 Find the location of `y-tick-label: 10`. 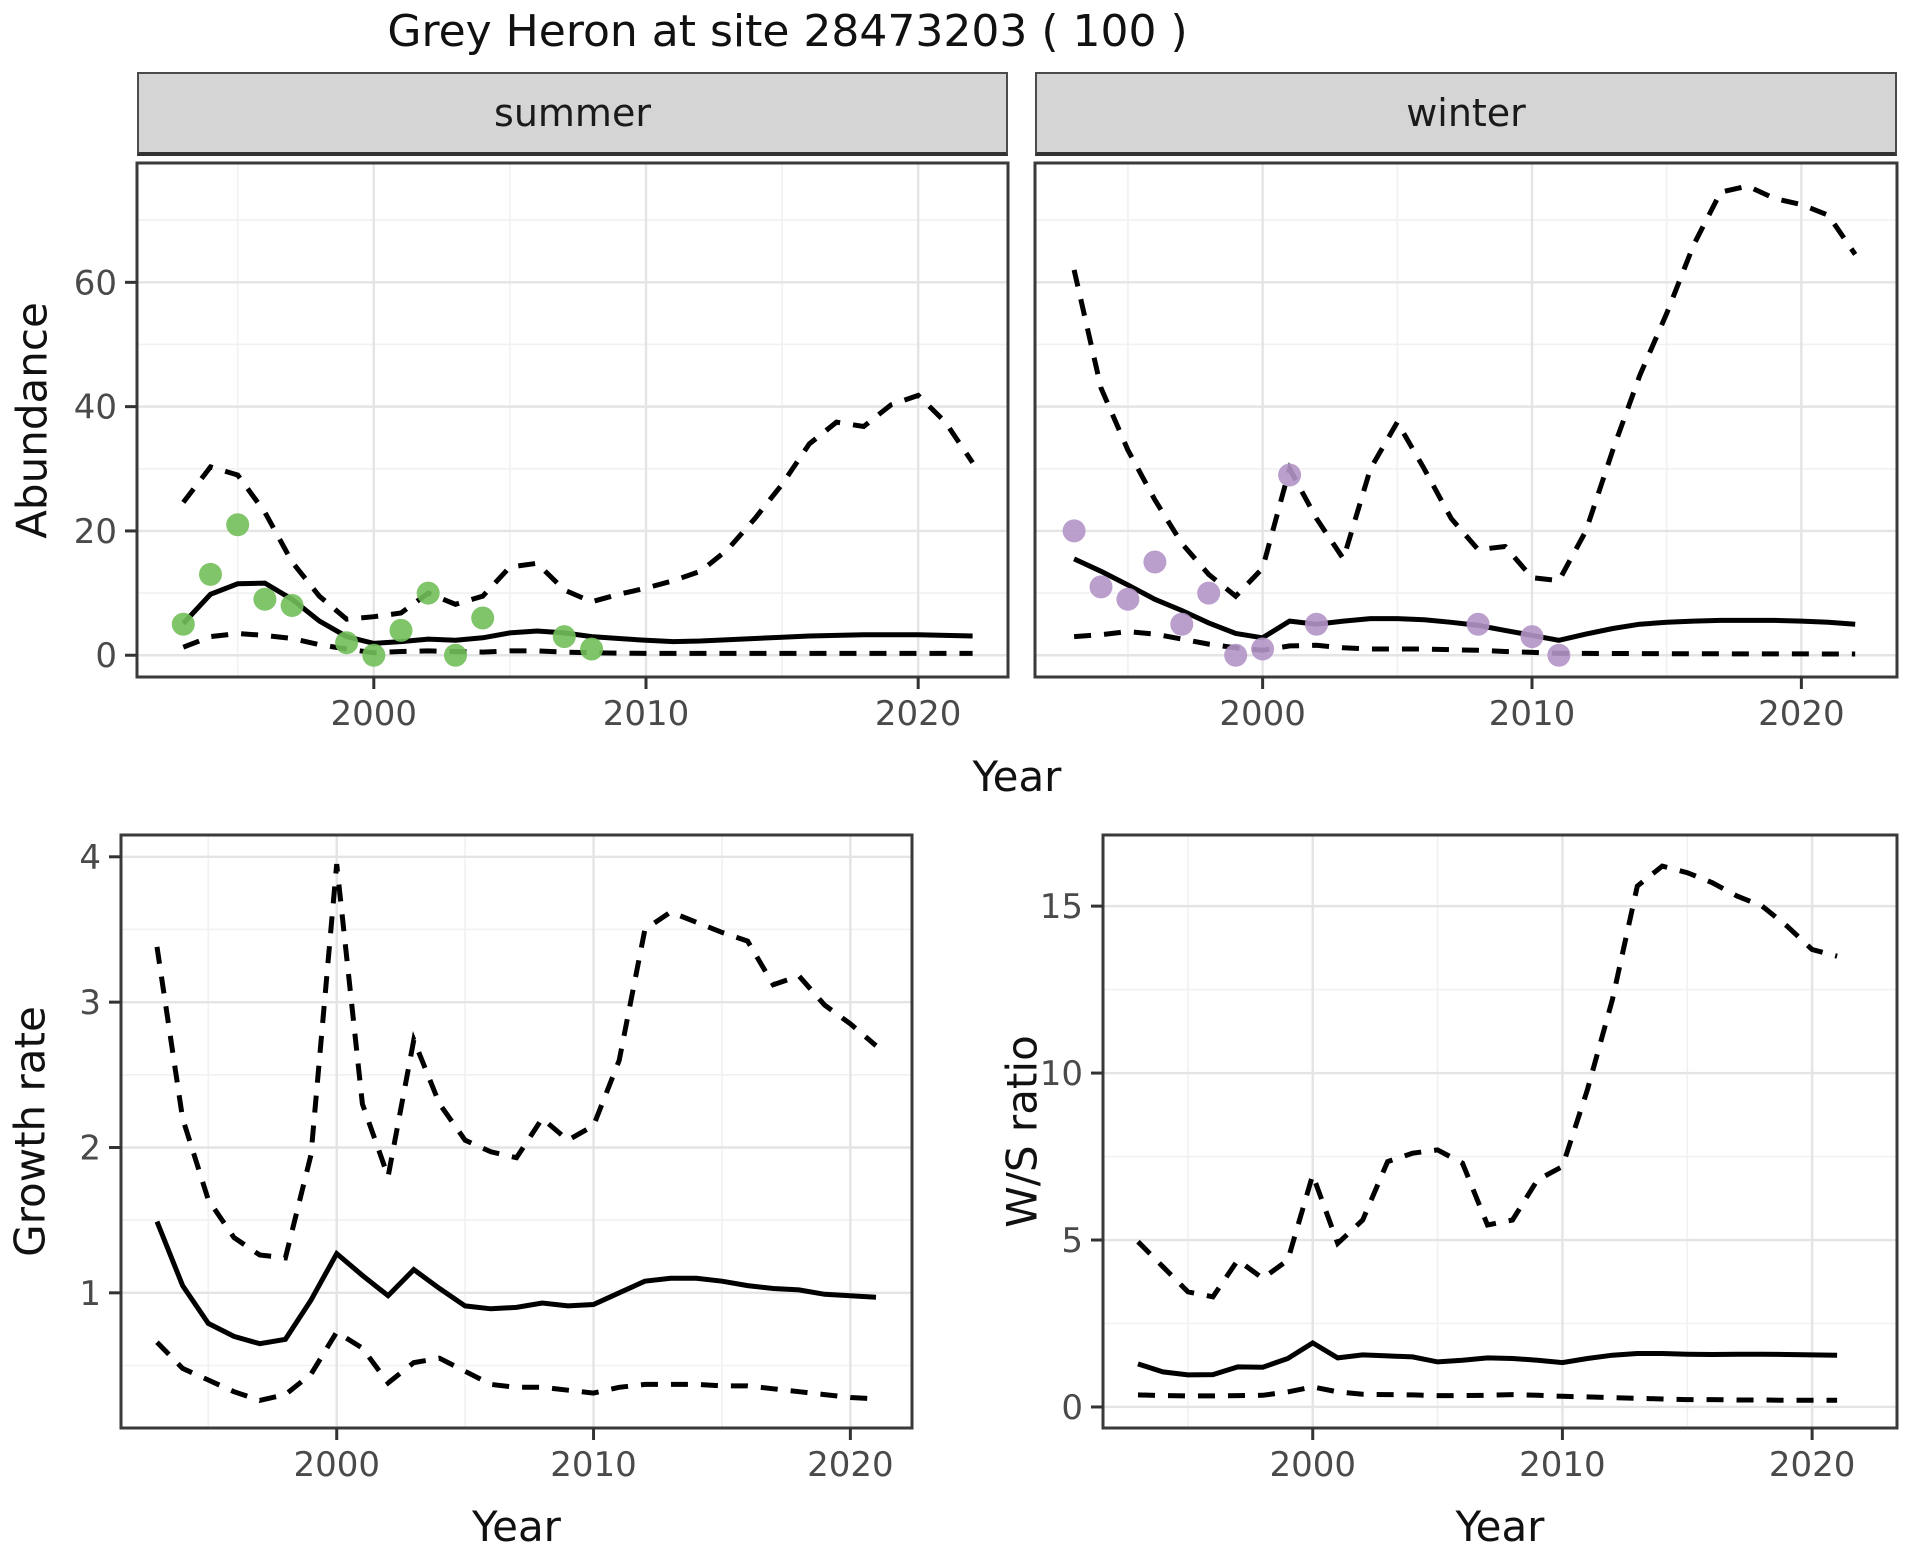

y-tick-label: 10 is located at coordinates (1061, 1074).